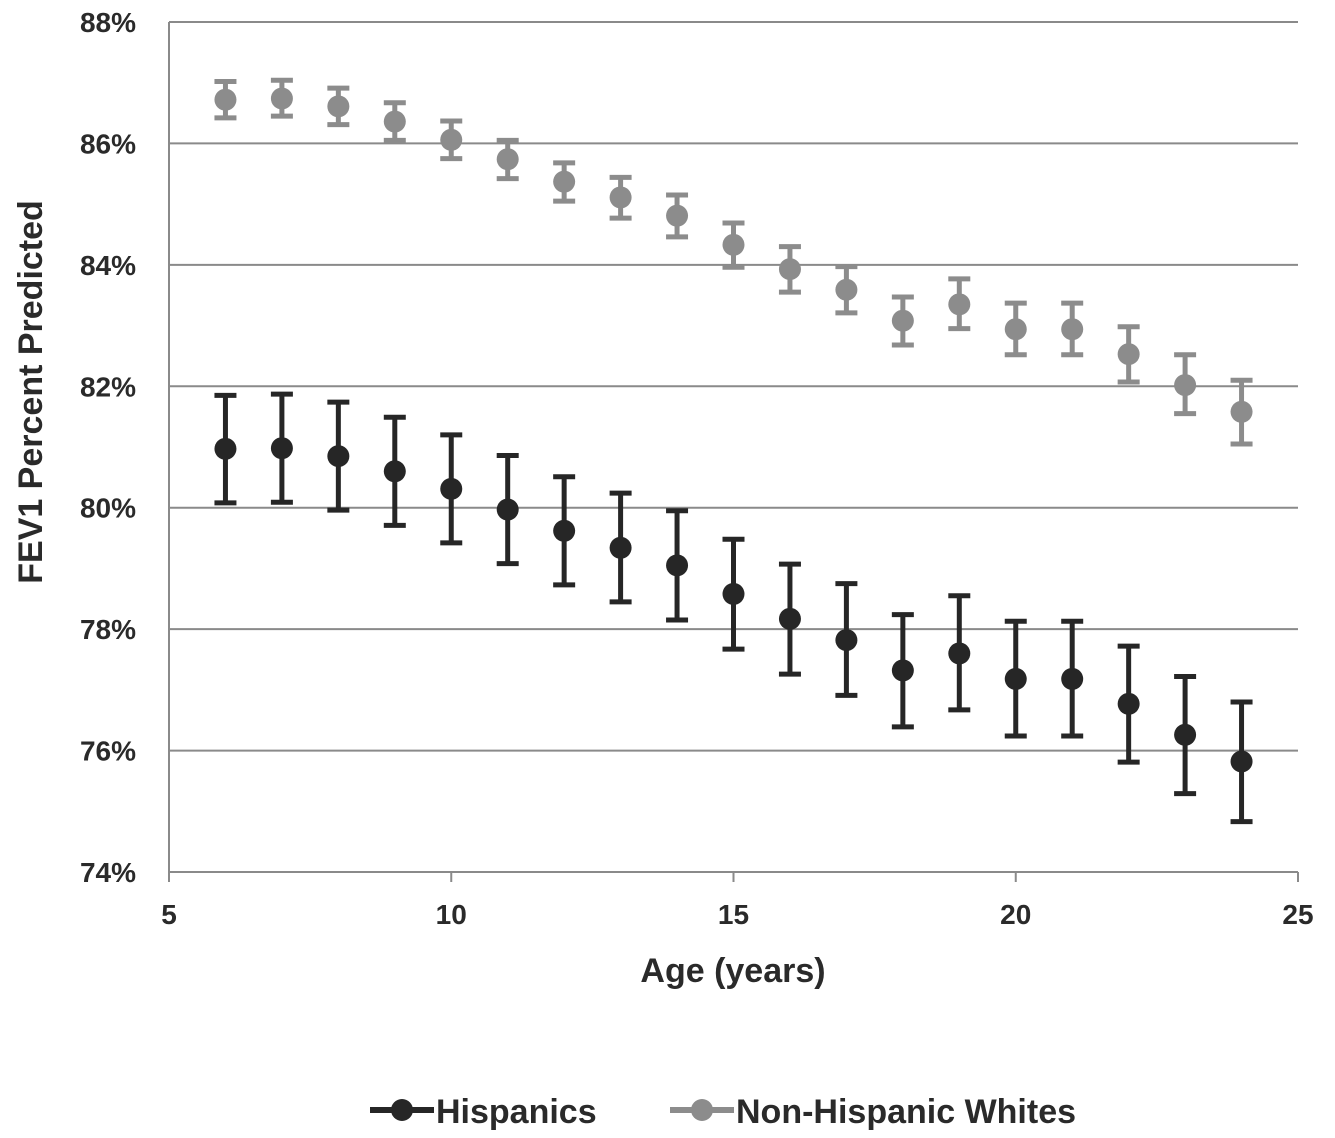 The image size is (1335, 1138). I want to click on legend-item-non-hispanic-whites: Non-Hispanic Whites, so click(873, 1112).